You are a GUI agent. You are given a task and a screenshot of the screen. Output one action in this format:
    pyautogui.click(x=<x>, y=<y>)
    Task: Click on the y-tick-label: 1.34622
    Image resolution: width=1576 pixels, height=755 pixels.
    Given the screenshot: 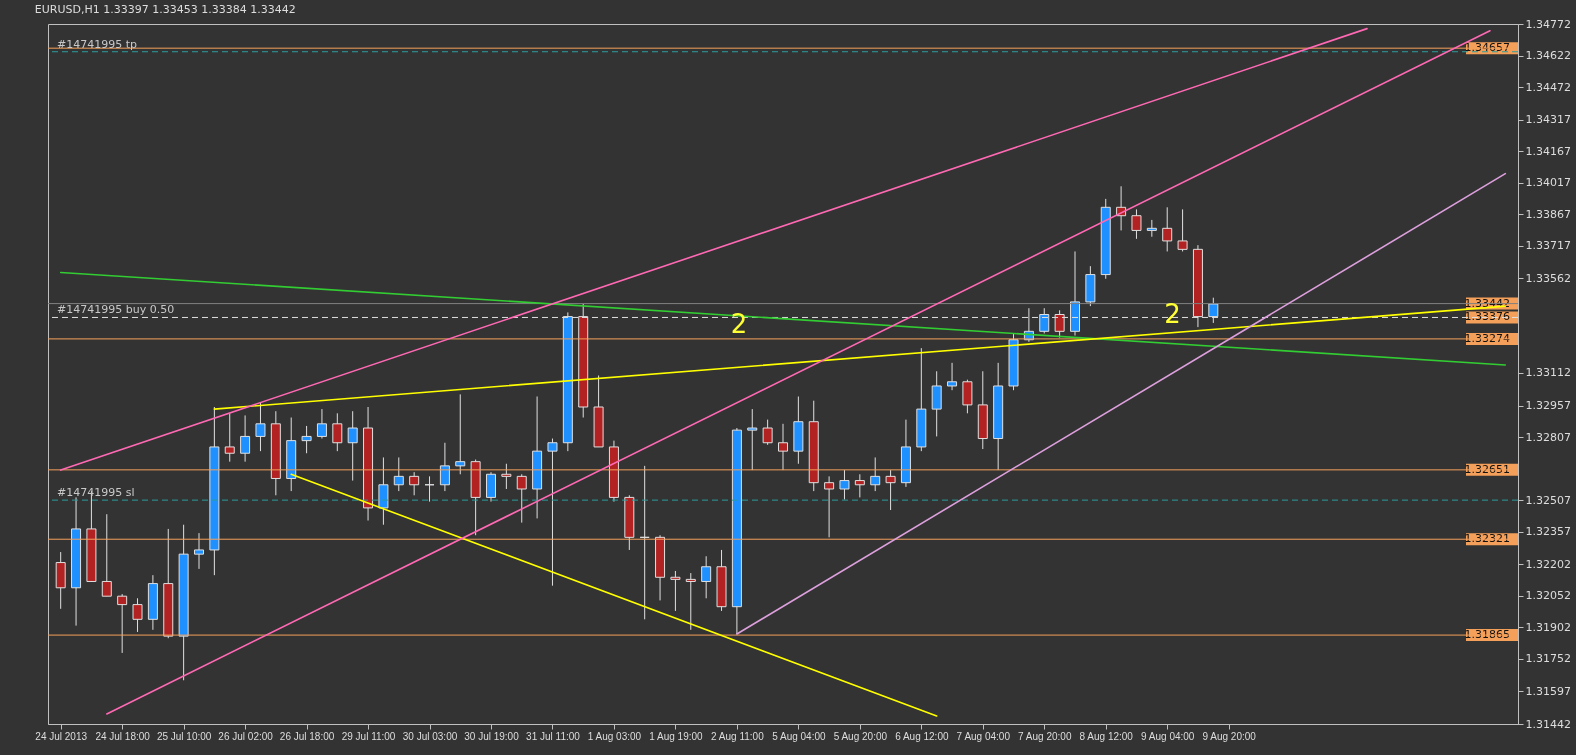 What is the action you would take?
    pyautogui.click(x=1548, y=56)
    